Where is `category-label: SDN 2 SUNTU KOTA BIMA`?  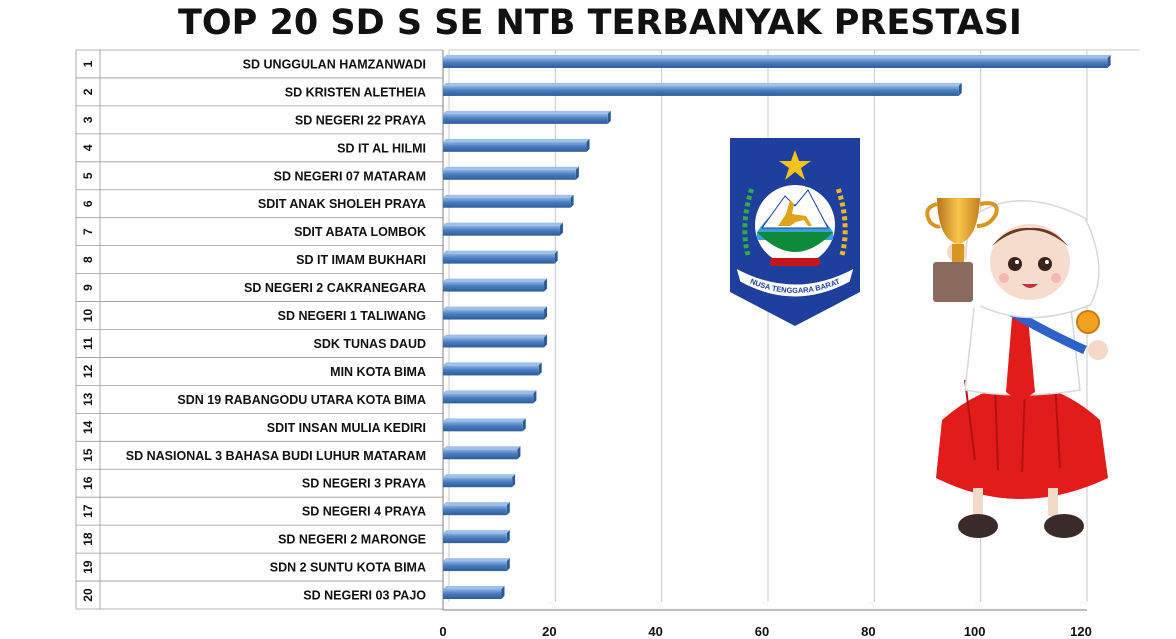 category-label: SDN 2 SUNTU KOTA BIMA is located at coordinates (348, 568).